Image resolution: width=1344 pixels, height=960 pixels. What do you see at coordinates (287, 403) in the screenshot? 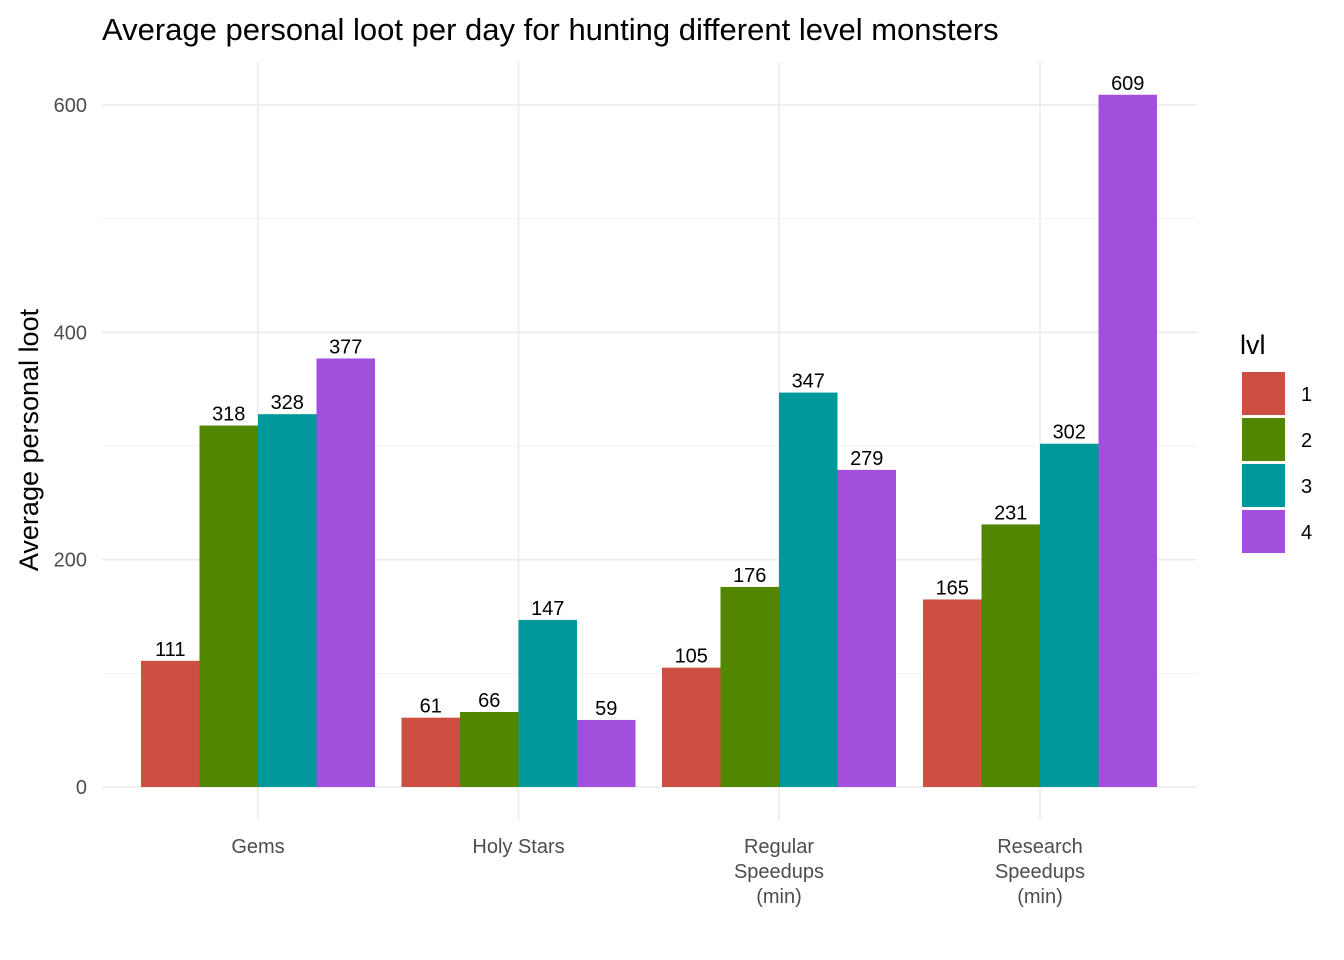
I see `value-label: 328` at bounding box center [287, 403].